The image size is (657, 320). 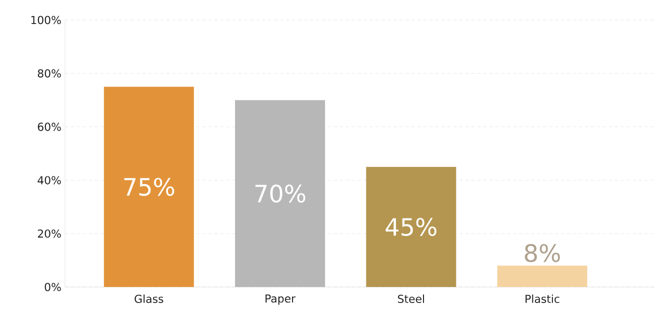 What do you see at coordinates (281, 299) in the screenshot?
I see `x-tick-label: Paper` at bounding box center [281, 299].